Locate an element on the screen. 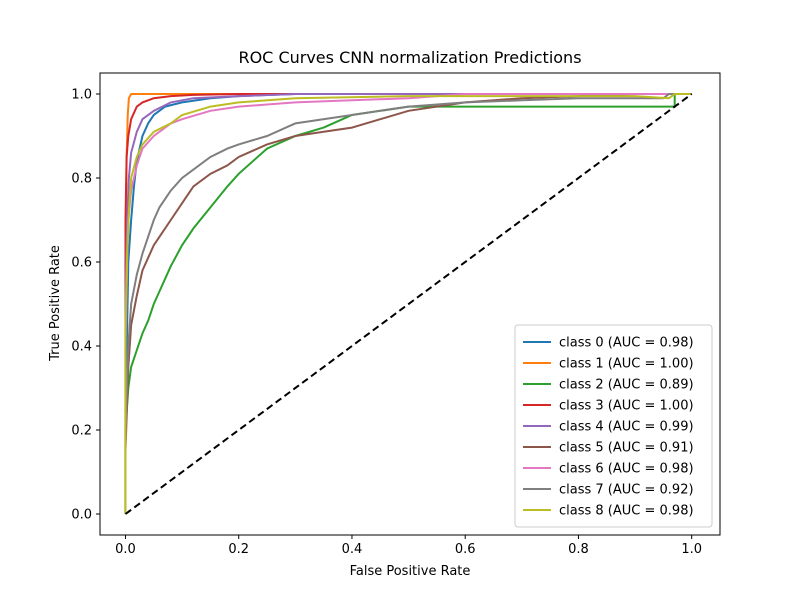  x-tick-label: 0.6 is located at coordinates (465, 549).